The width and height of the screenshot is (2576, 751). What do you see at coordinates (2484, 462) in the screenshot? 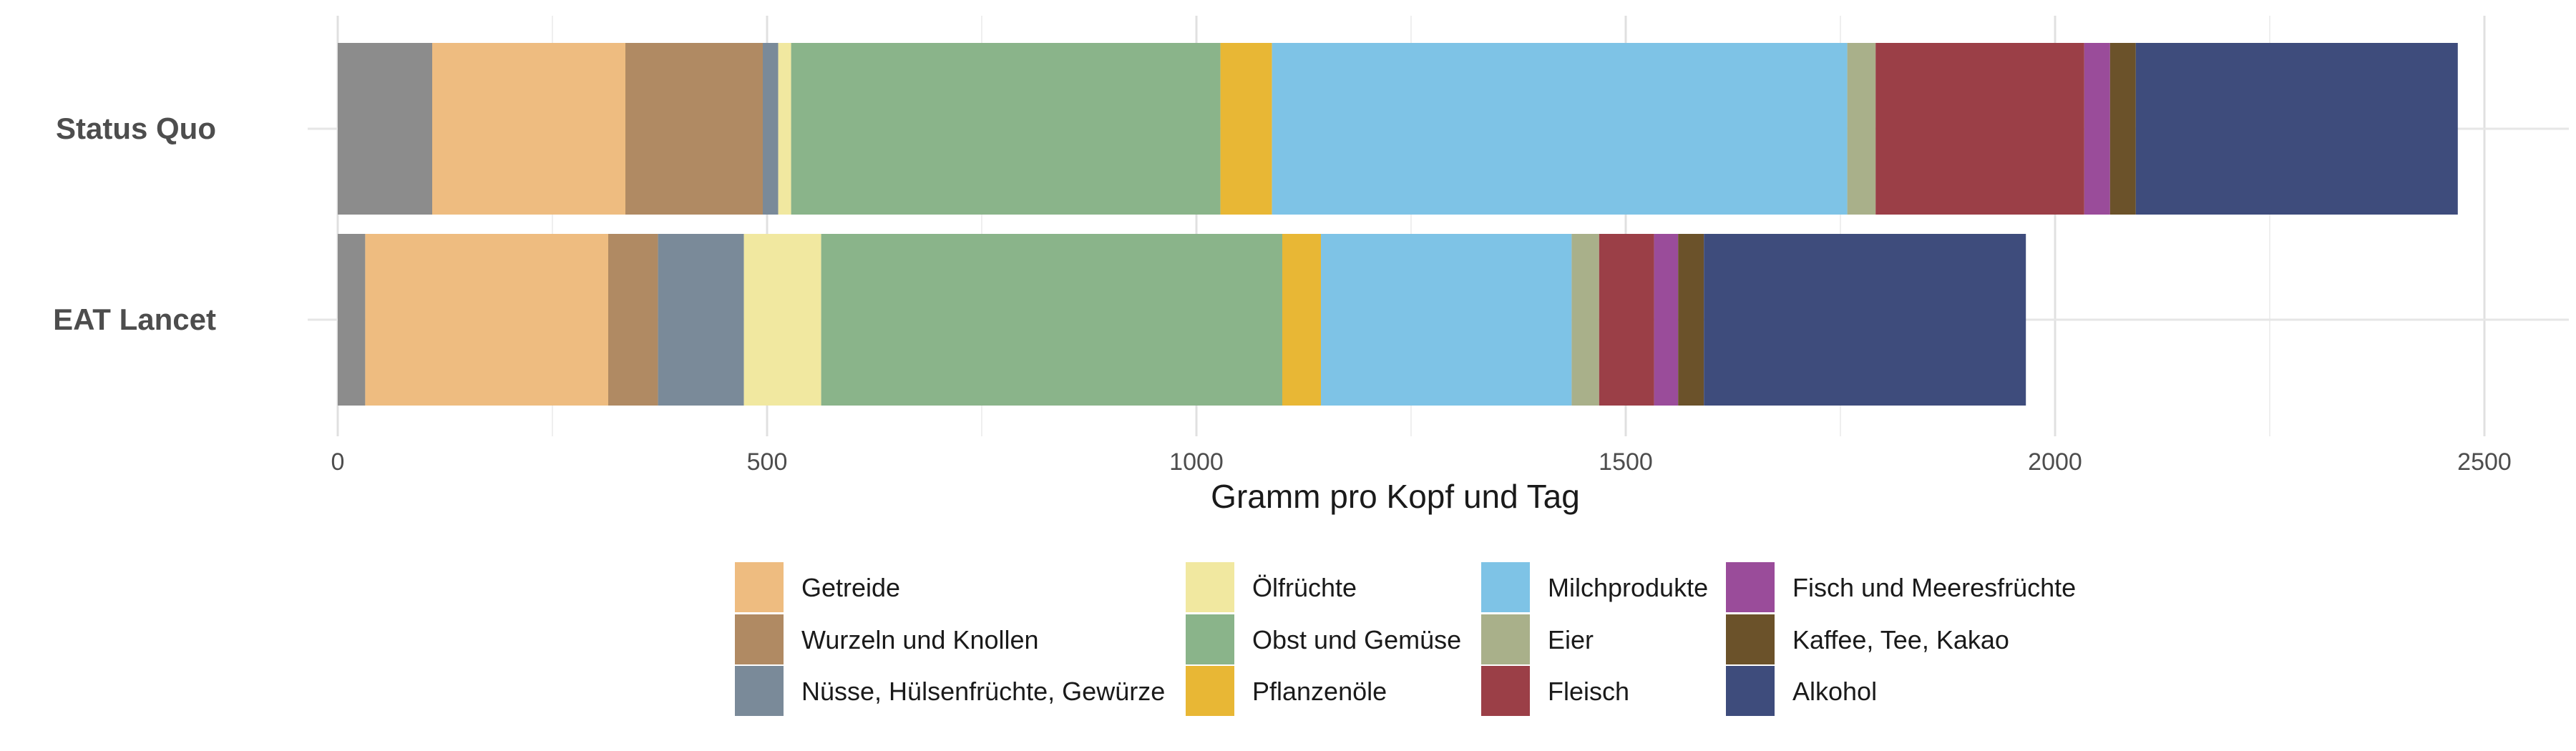
I see `x-tick-label: 2500` at bounding box center [2484, 462].